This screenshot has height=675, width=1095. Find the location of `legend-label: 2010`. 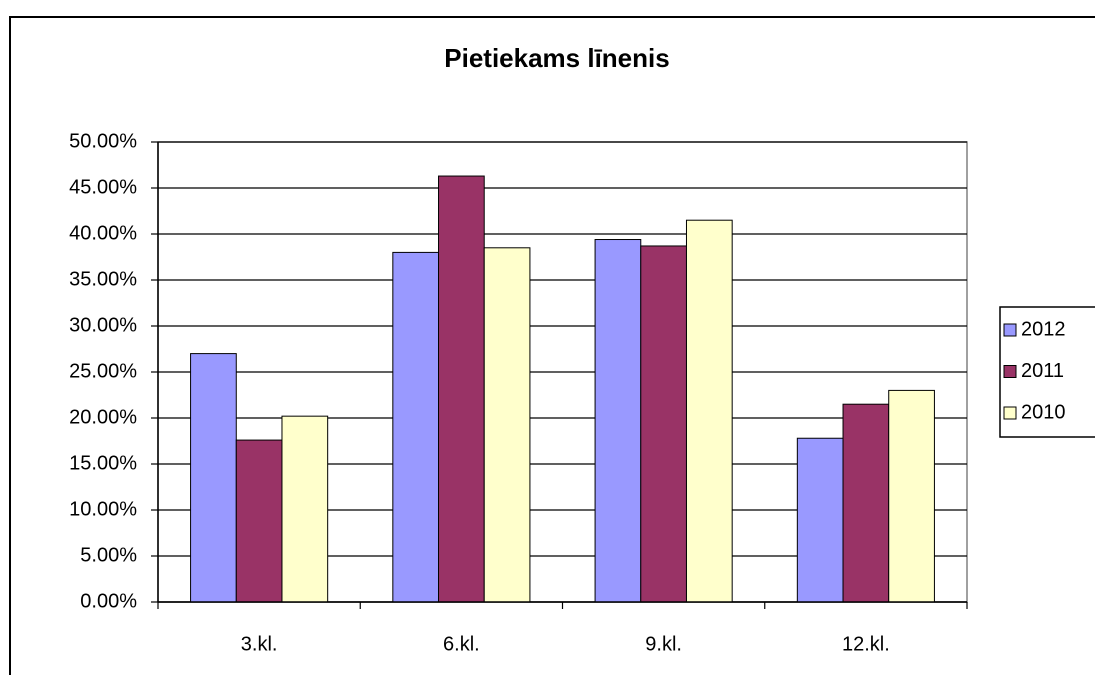

legend-label: 2010 is located at coordinates (1043, 412).